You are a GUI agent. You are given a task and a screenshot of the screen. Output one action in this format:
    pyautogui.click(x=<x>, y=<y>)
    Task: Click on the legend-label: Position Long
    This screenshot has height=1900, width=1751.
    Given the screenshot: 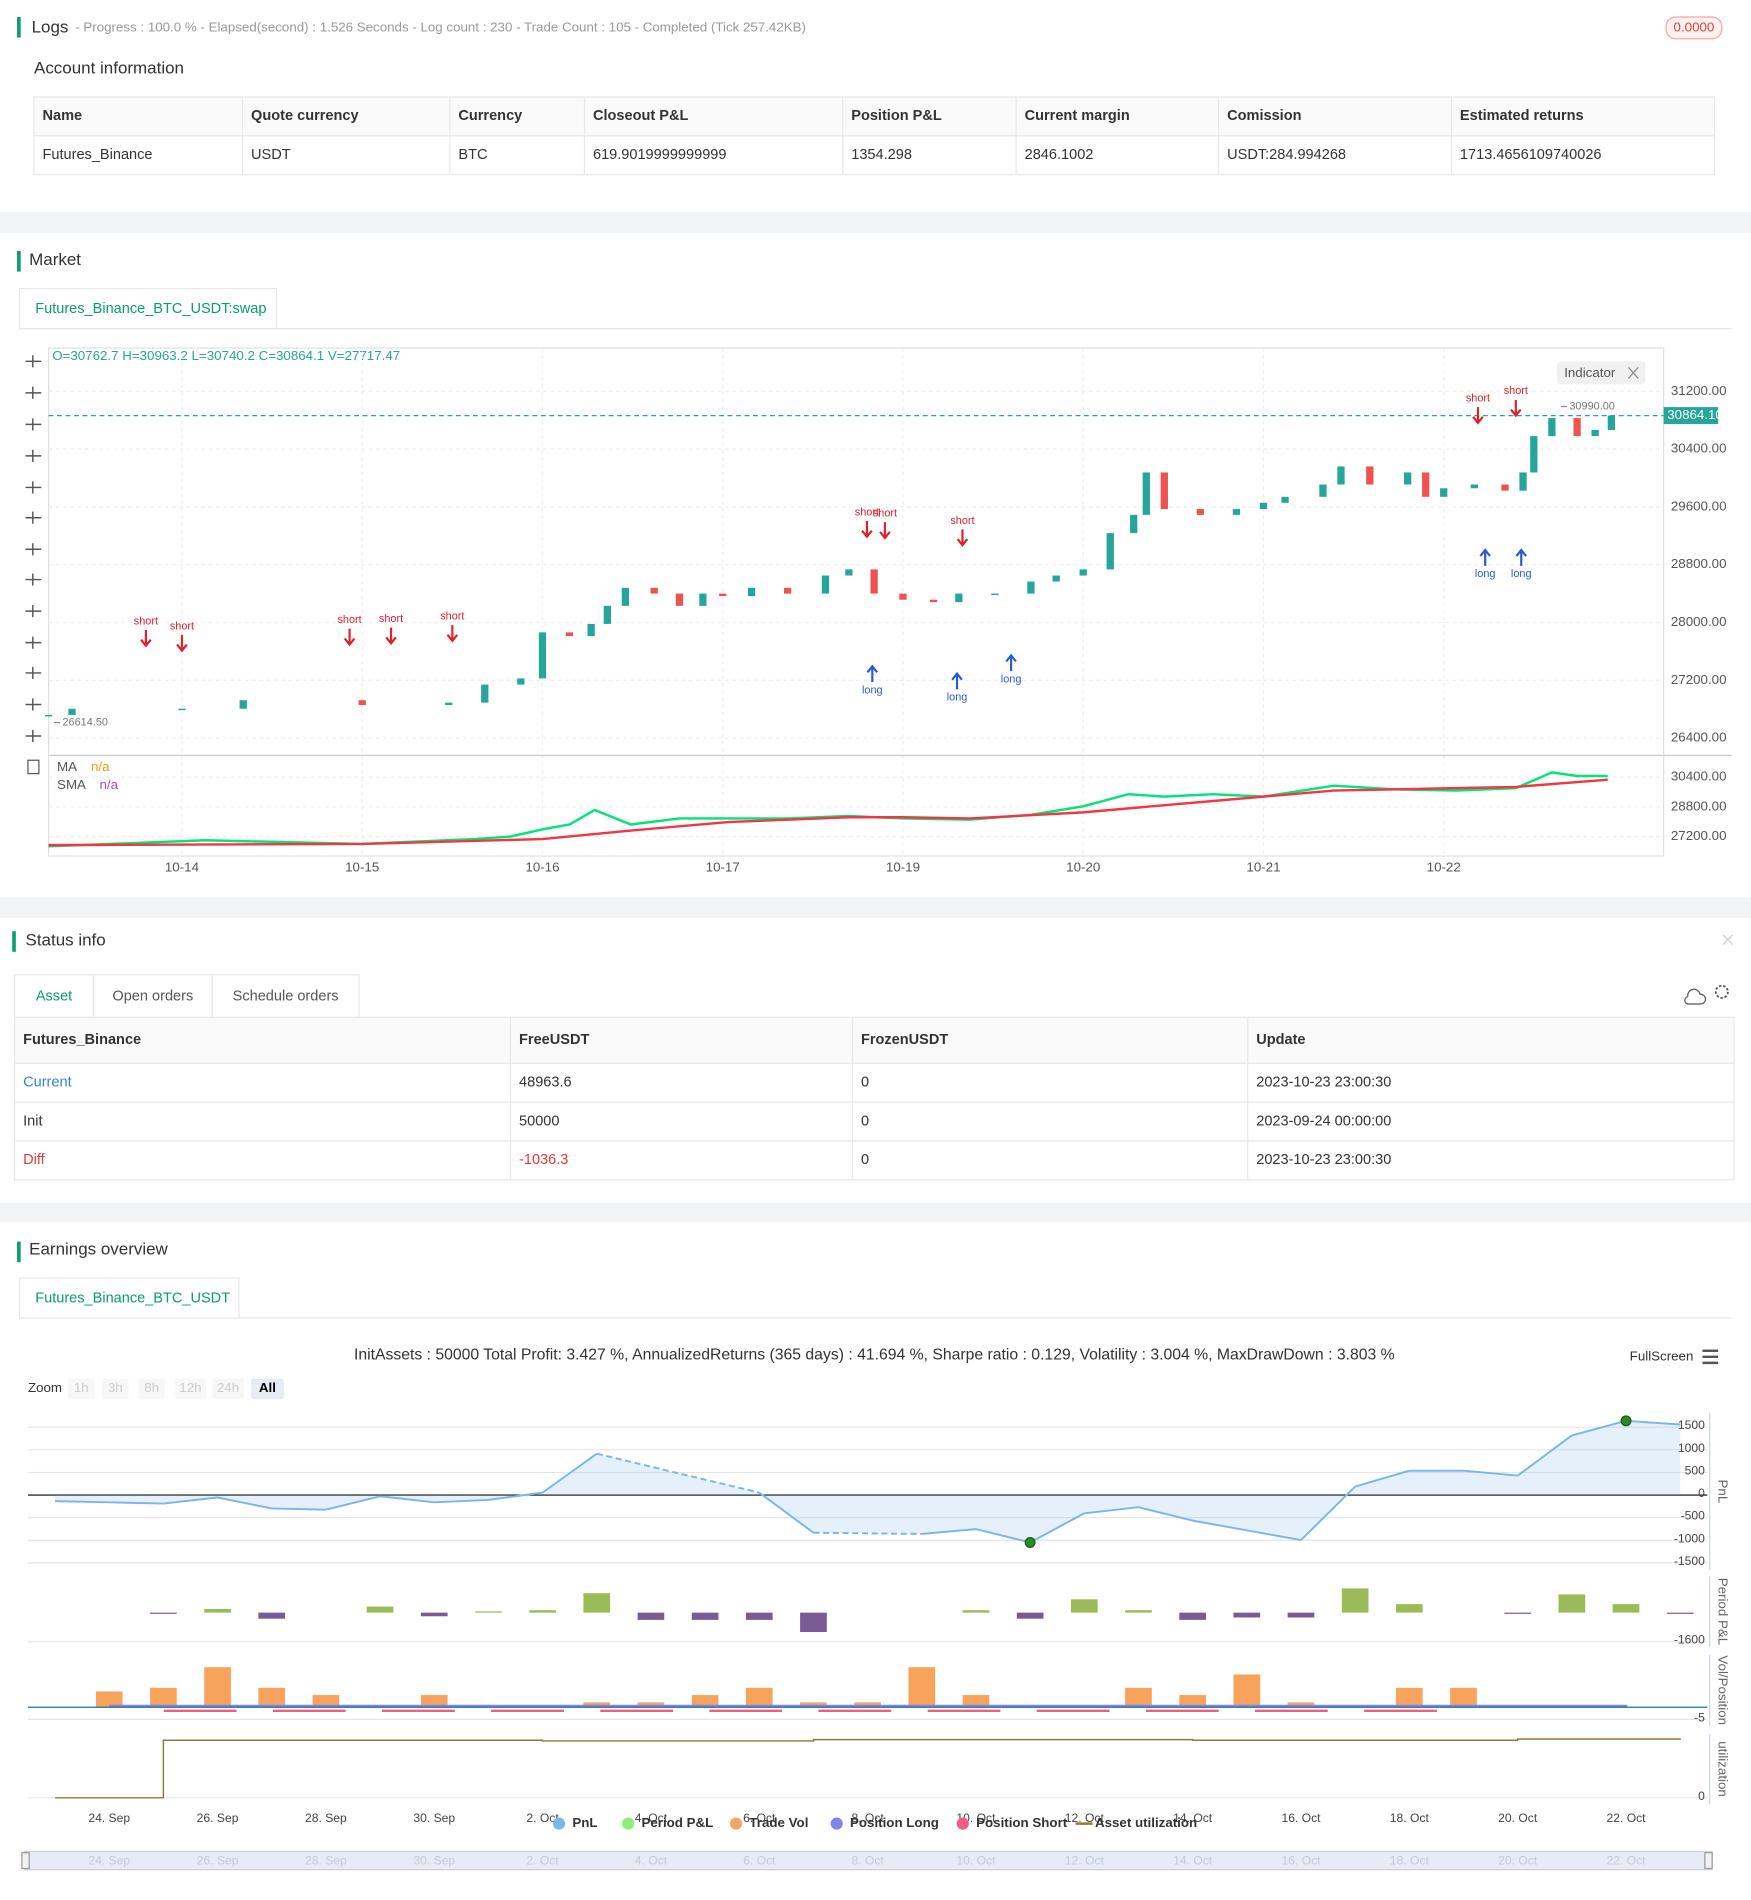 What is the action you would take?
    pyautogui.click(x=894, y=1822)
    